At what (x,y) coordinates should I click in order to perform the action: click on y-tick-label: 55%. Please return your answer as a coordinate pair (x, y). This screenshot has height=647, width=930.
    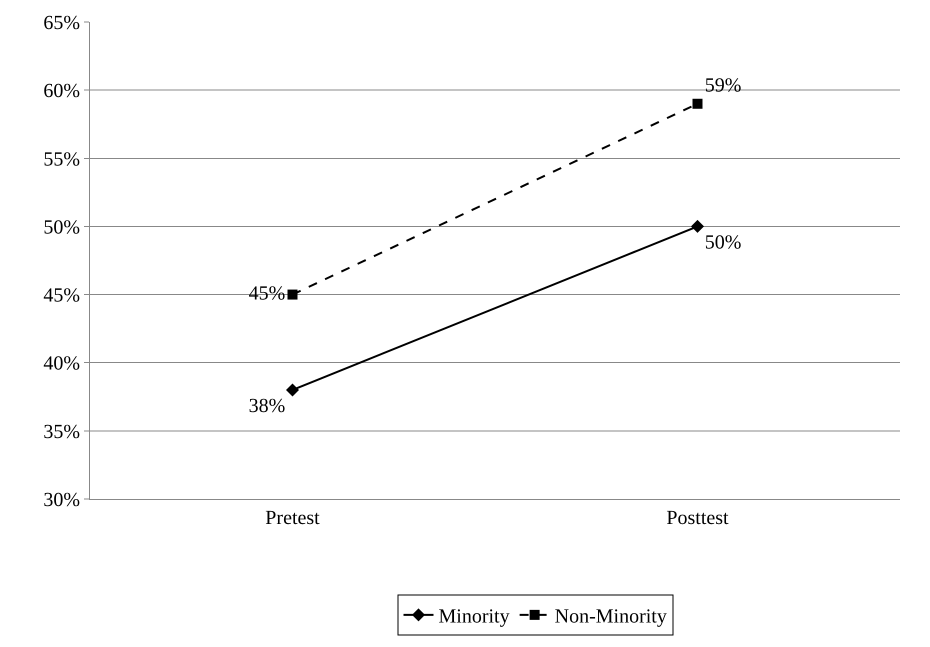
    Looking at the image, I should click on (61, 159).